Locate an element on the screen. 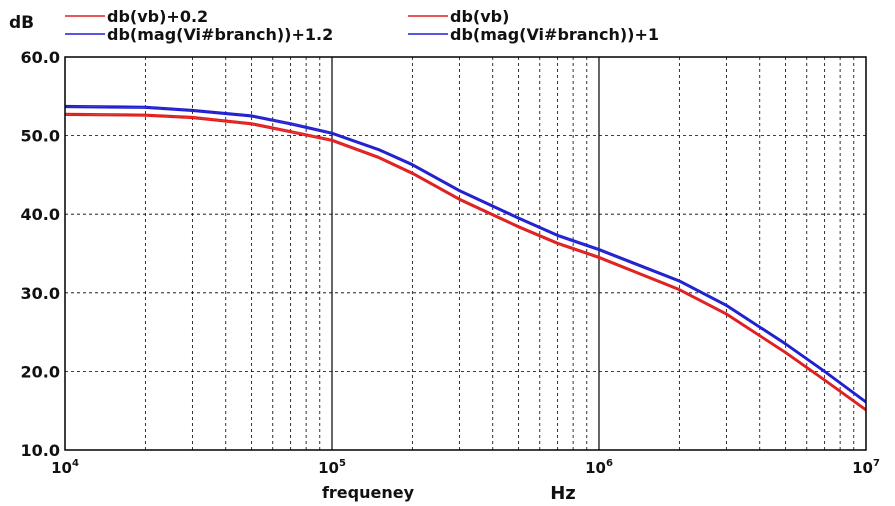 This screenshot has width=895, height=506. x-tick-exponent: 4 is located at coordinates (75, 463).